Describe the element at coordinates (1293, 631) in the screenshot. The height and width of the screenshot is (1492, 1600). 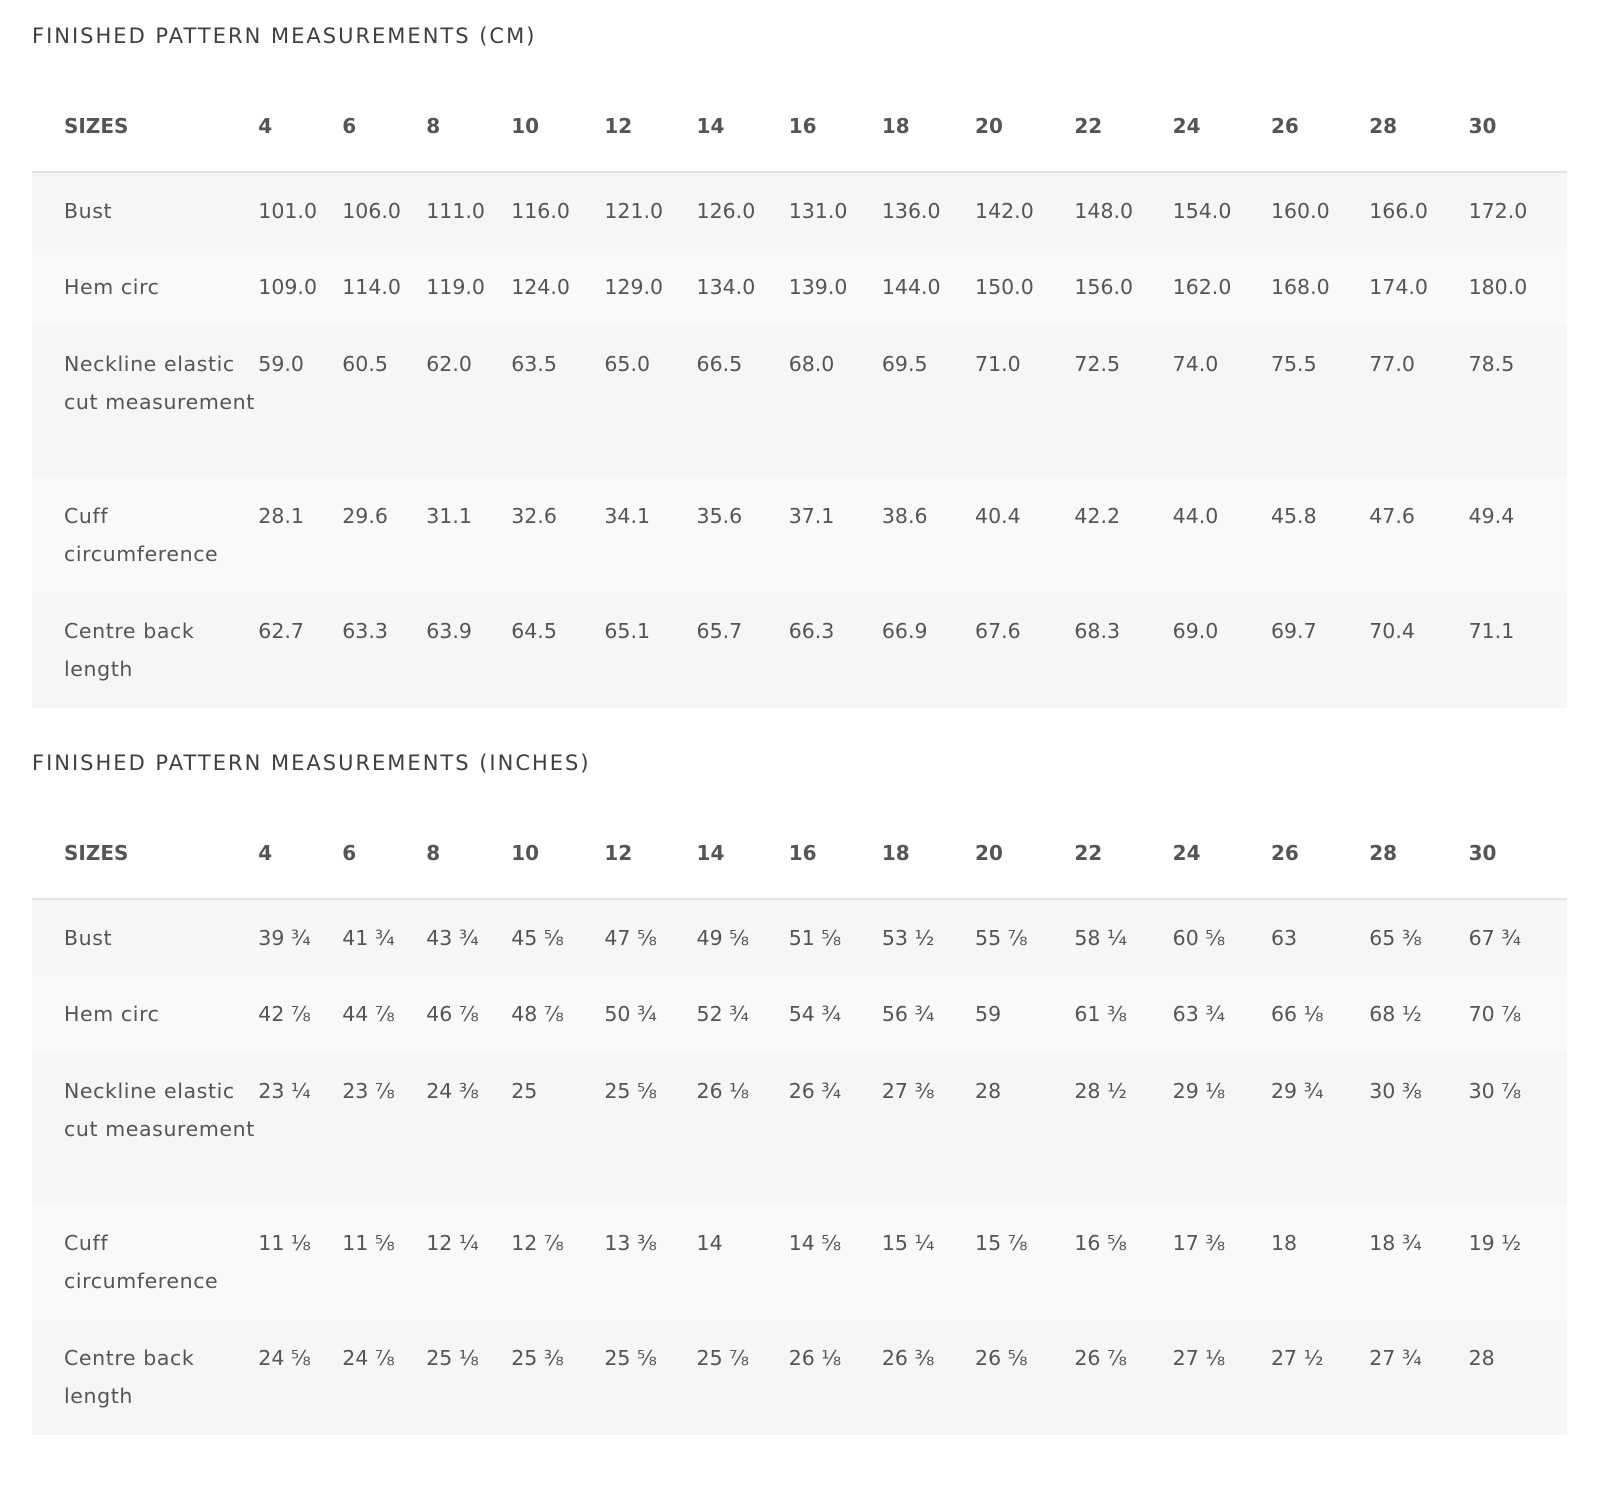
I see `measurement-cell: 69.7` at that location.